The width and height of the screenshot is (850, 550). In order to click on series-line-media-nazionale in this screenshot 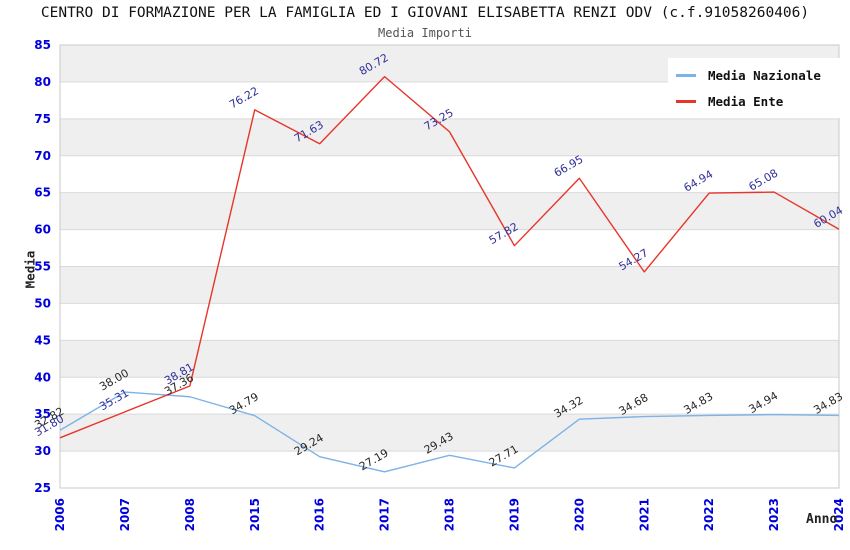, I will do `click(449, 432)`.